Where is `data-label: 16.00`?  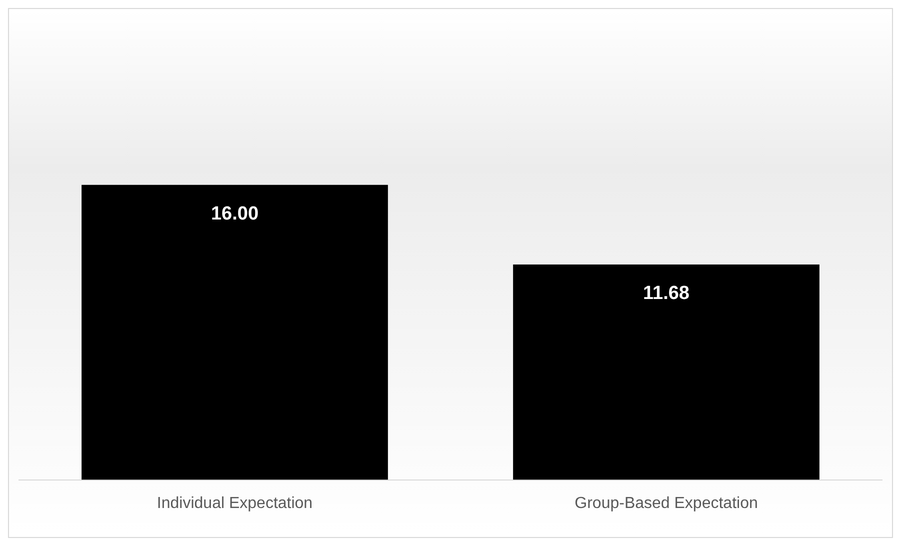
data-label: 16.00 is located at coordinates (234, 214).